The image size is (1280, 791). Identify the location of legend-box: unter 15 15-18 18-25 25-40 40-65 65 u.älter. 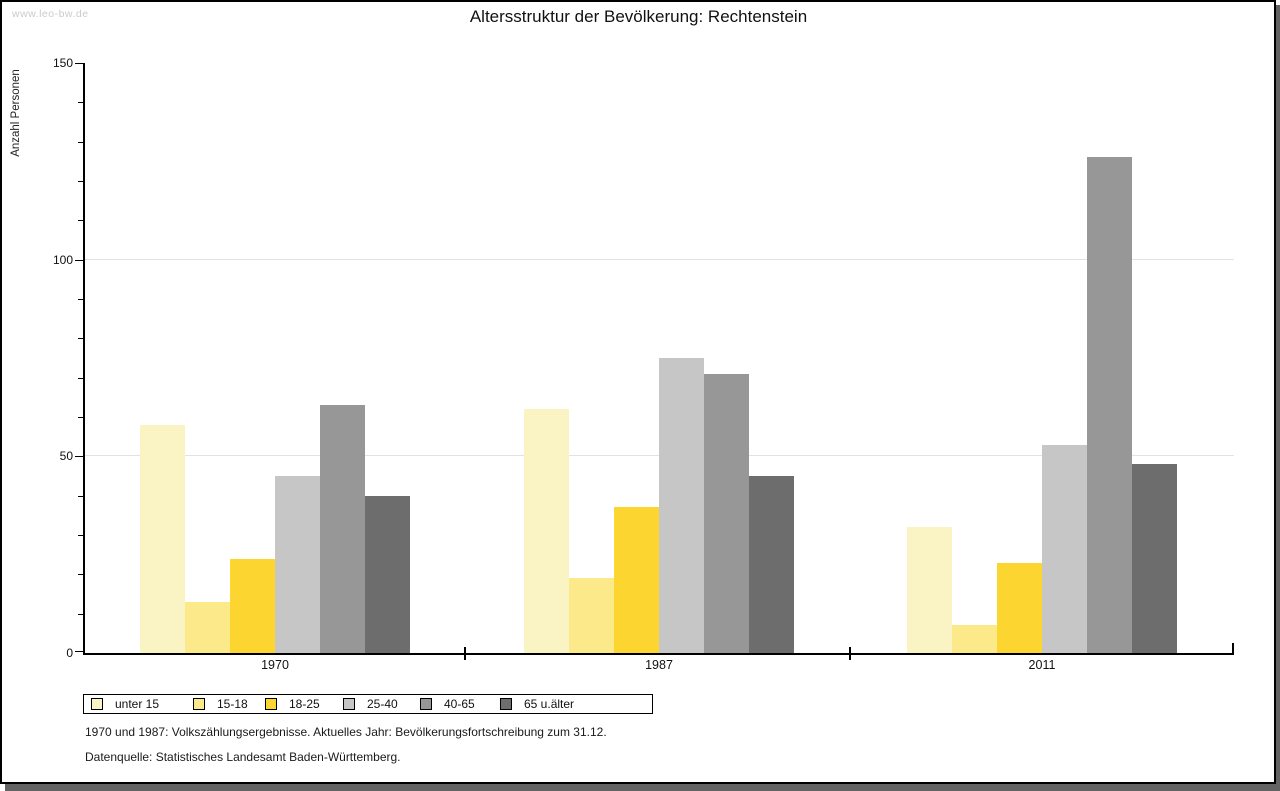
(368, 704).